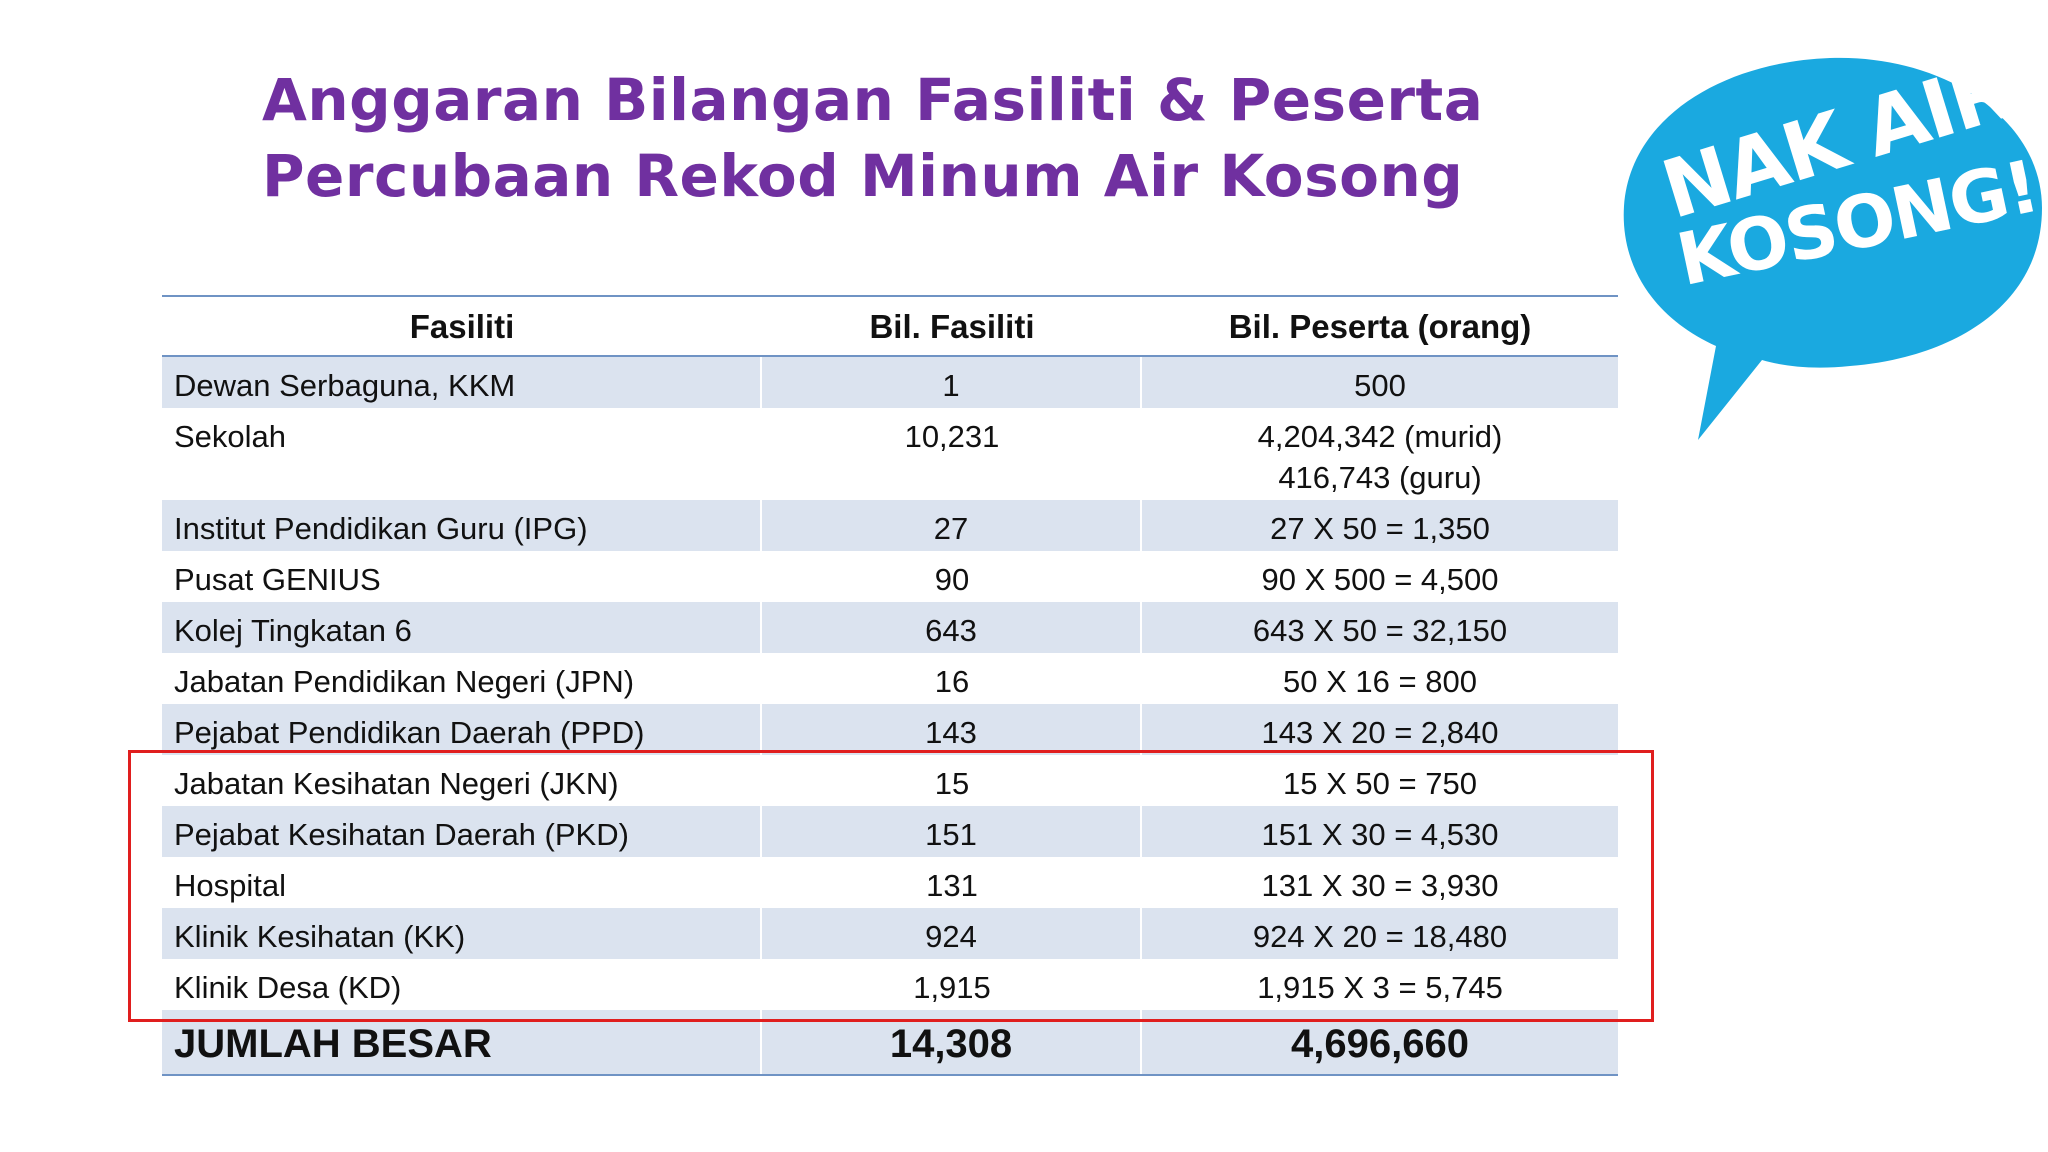 This screenshot has width=2048, height=1152. What do you see at coordinates (1380, 936) in the screenshot?
I see `cell-peserta: 924 X 20 = 18,480` at bounding box center [1380, 936].